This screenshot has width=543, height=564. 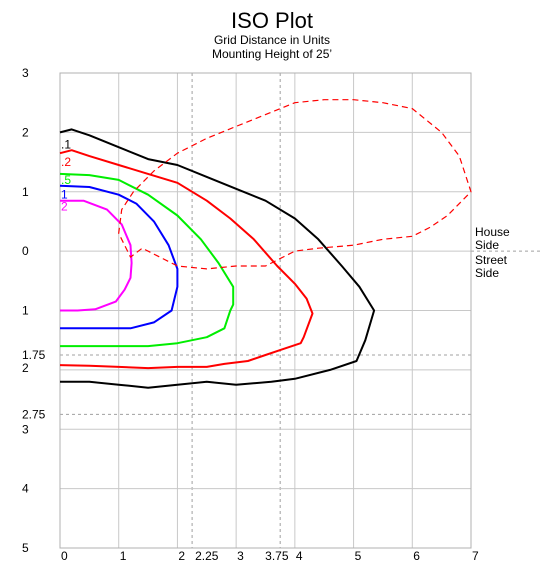 I want to click on x-tick-label: 2.25, so click(x=207, y=556).